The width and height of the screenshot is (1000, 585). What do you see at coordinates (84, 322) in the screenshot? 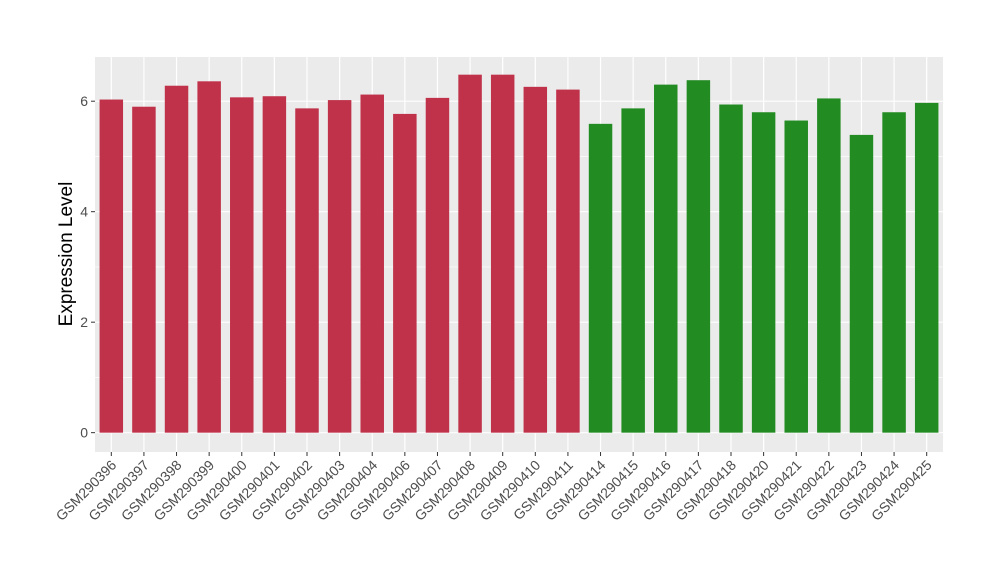
I see `y-tick-label: 2` at bounding box center [84, 322].